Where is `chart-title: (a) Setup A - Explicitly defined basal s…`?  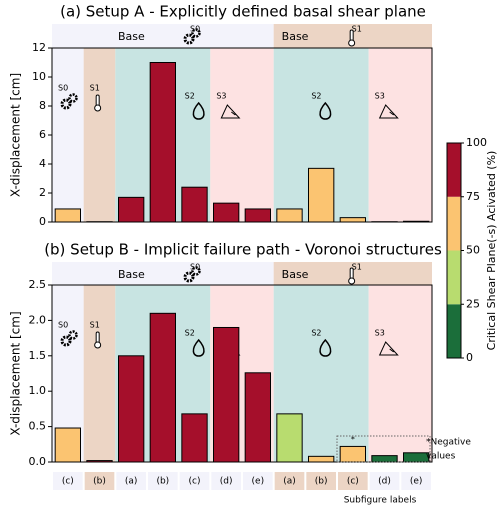
chart-title: (a) Setup A - Explicitly defined basal s… is located at coordinates (243, 12).